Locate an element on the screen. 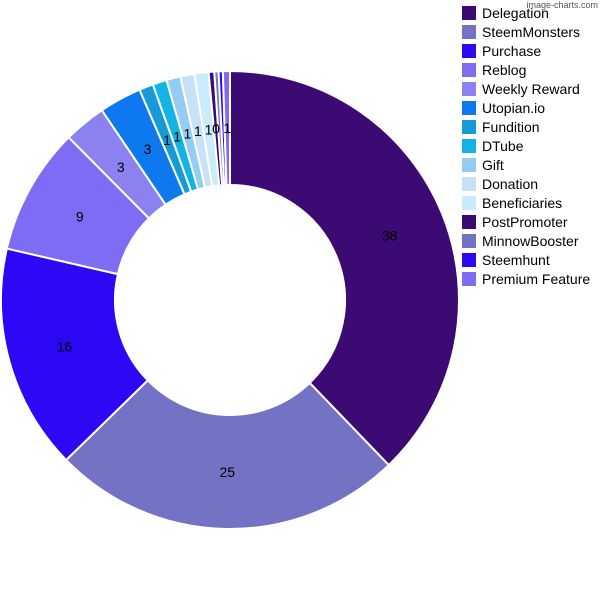 The width and height of the screenshot is (600, 600). legend-item-gift: Gift is located at coordinates (526, 164).